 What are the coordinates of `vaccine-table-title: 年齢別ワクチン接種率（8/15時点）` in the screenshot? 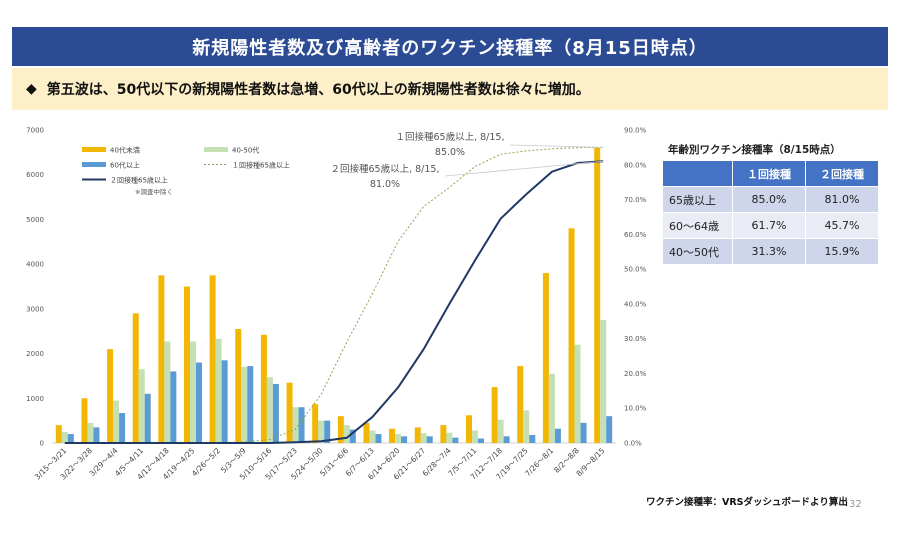 It's located at (754, 150).